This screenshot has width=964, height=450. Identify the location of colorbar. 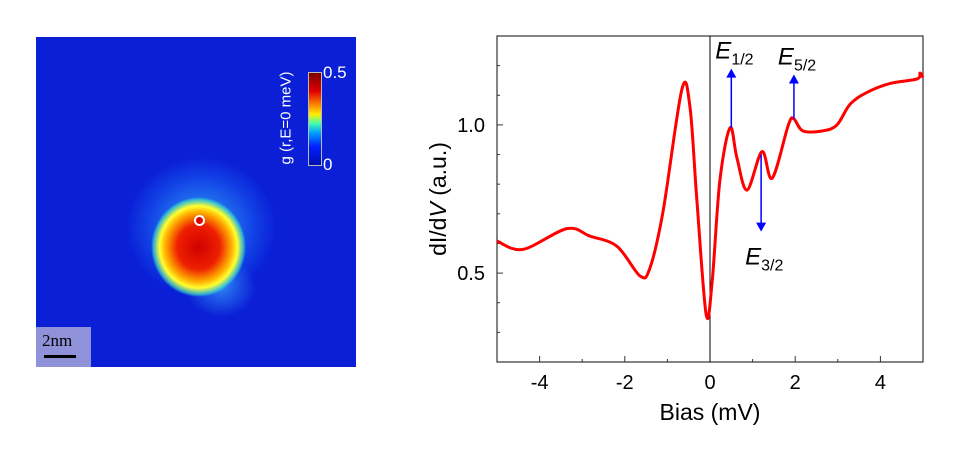
(315, 119).